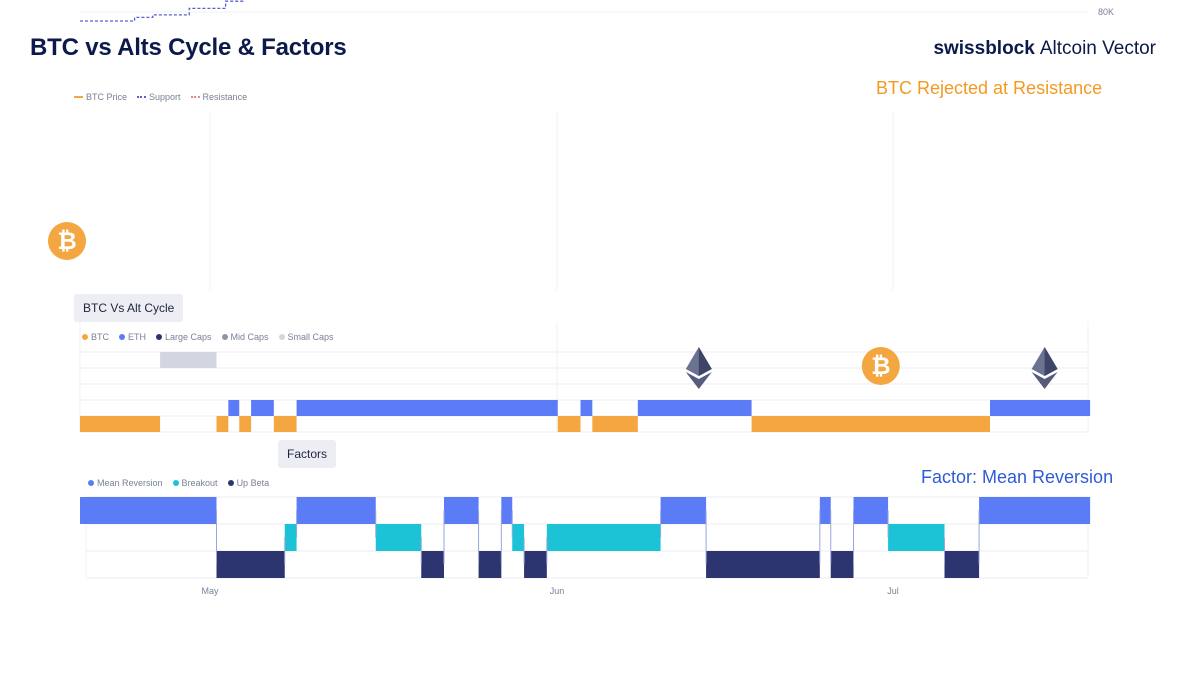 The height and width of the screenshot is (675, 1200). What do you see at coordinates (132, 337) in the screenshot?
I see `legend-item-eth: ETH` at bounding box center [132, 337].